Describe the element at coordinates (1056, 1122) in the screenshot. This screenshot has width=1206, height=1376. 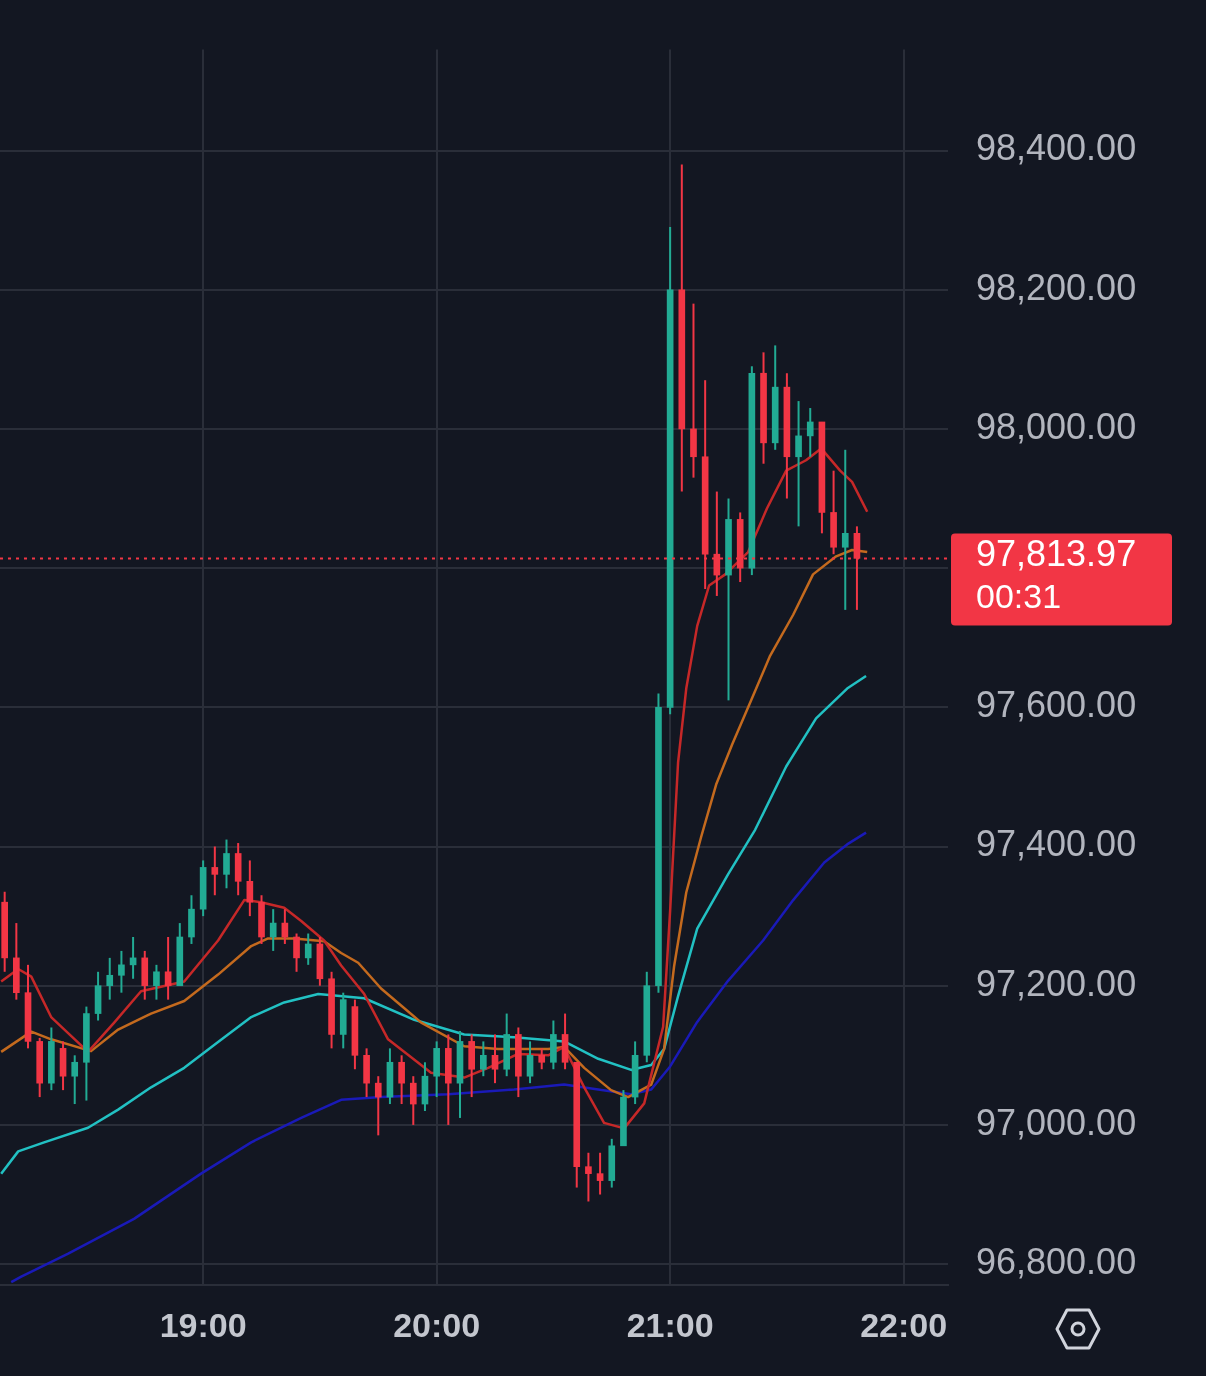
I see `y-tick-label: 97,000.00` at that location.